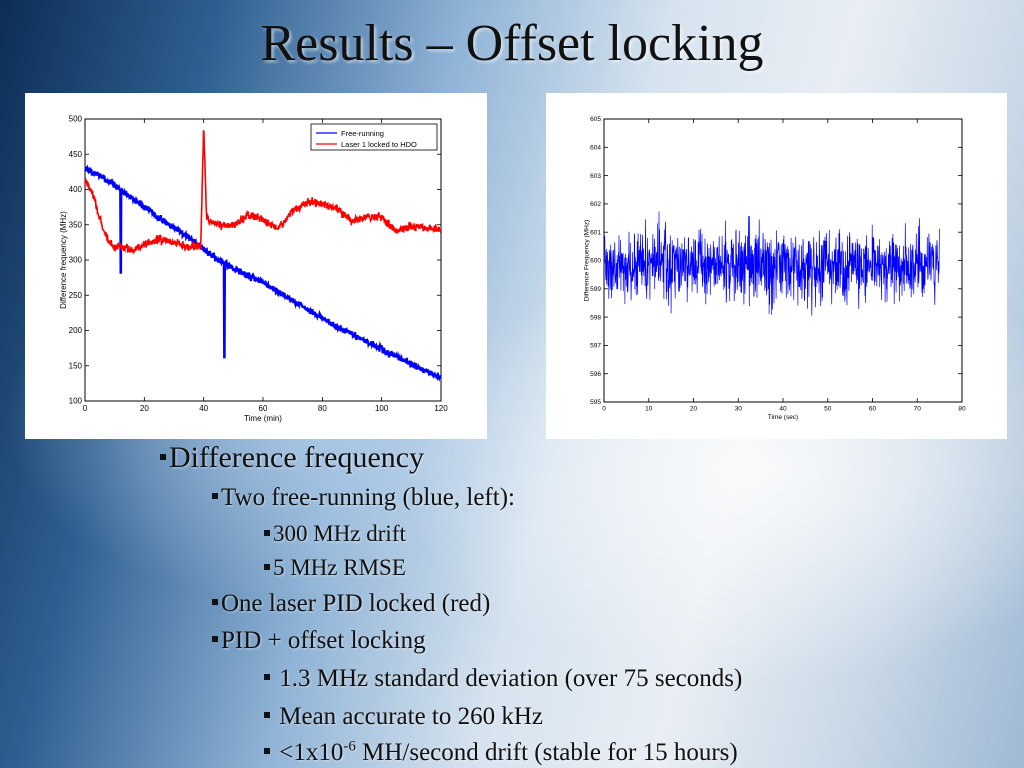 The height and width of the screenshot is (768, 1024). What do you see at coordinates (649, 409) in the screenshot?
I see `x-tick-label: 10` at bounding box center [649, 409].